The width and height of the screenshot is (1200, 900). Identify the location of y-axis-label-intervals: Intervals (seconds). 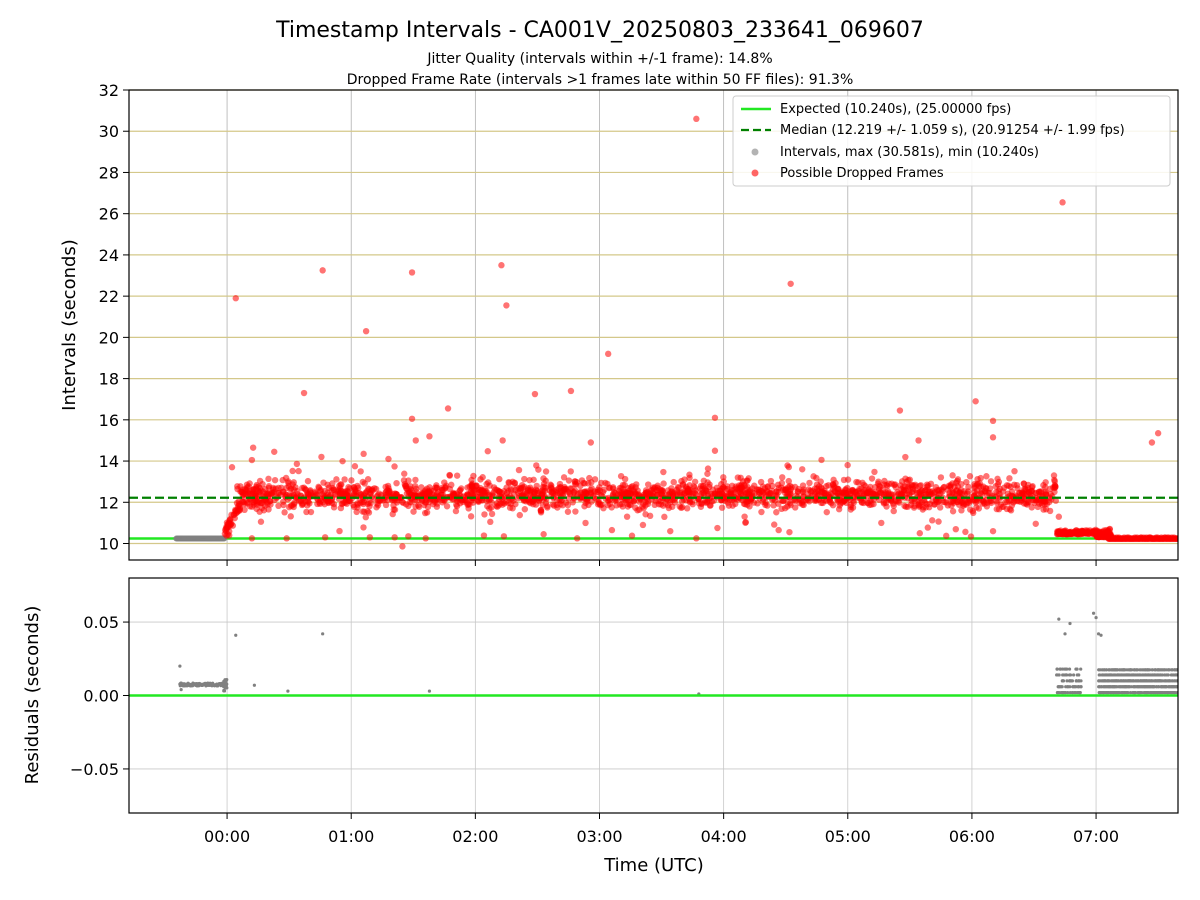
(69, 325).